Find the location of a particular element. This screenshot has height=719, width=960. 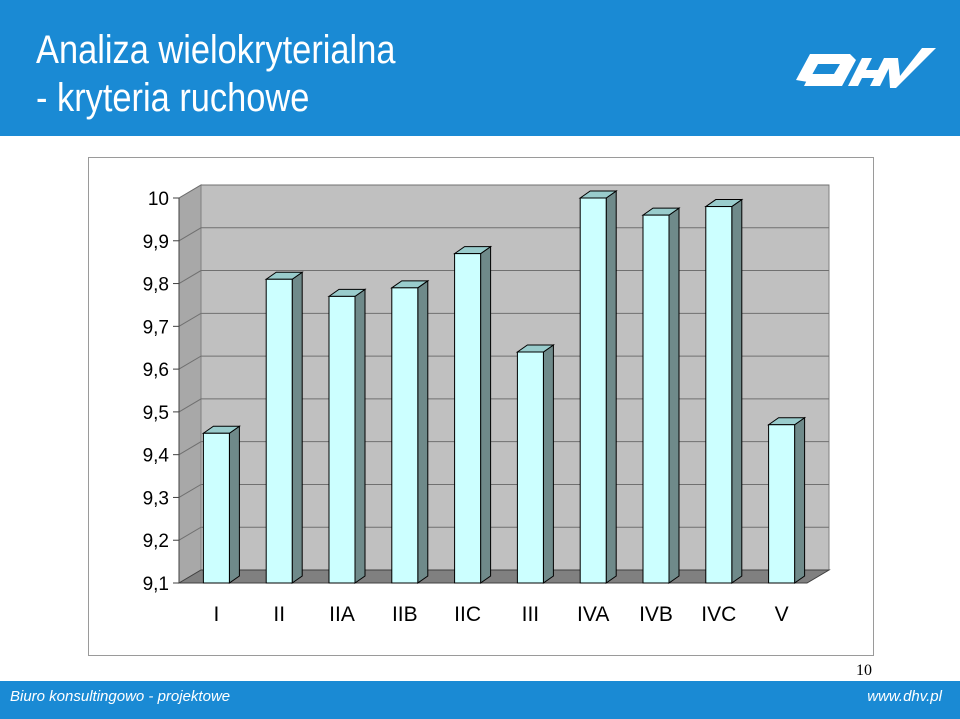

x-tick-label: IIA is located at coordinates (342, 614).